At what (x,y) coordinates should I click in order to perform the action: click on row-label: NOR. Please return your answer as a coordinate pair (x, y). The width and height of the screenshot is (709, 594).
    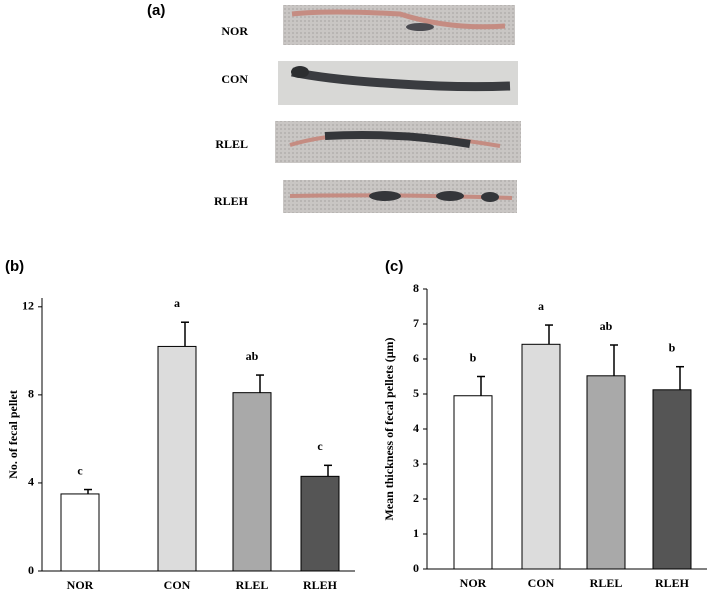
    Looking at the image, I should click on (234, 31).